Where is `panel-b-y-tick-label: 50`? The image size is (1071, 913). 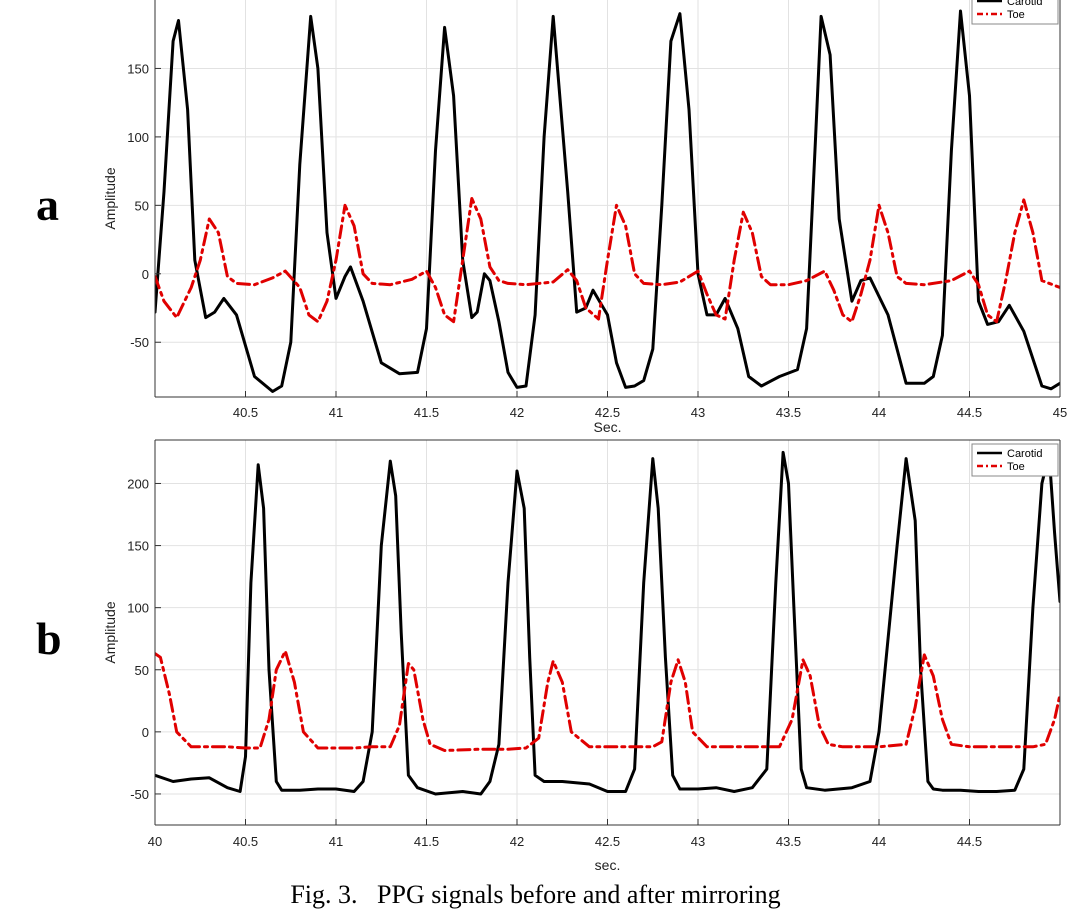
panel-b-y-tick-label: 50 is located at coordinates (142, 670).